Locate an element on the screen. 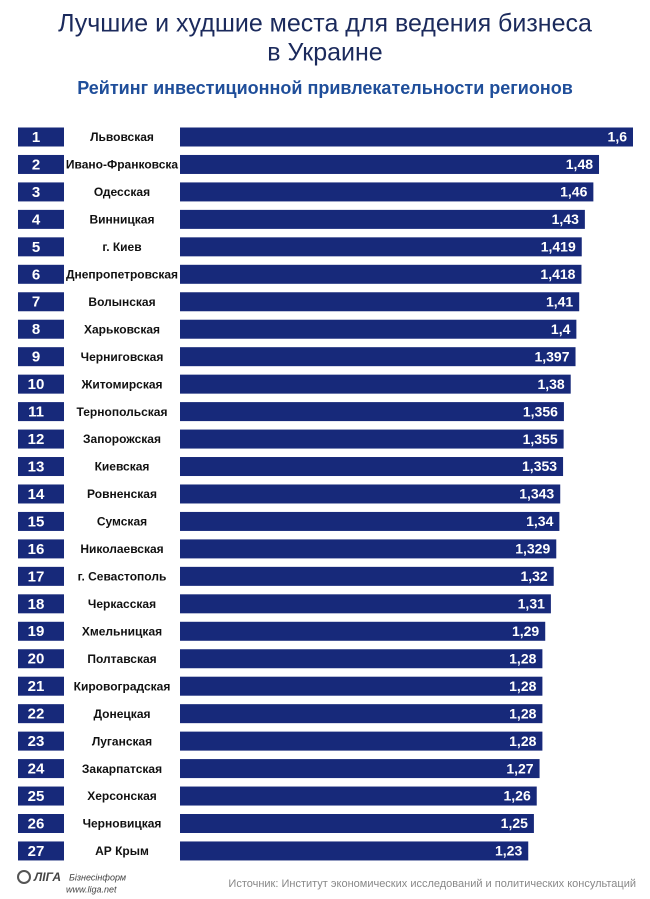 The image size is (650, 899). category-label: Черновицкая is located at coordinates (122, 824).